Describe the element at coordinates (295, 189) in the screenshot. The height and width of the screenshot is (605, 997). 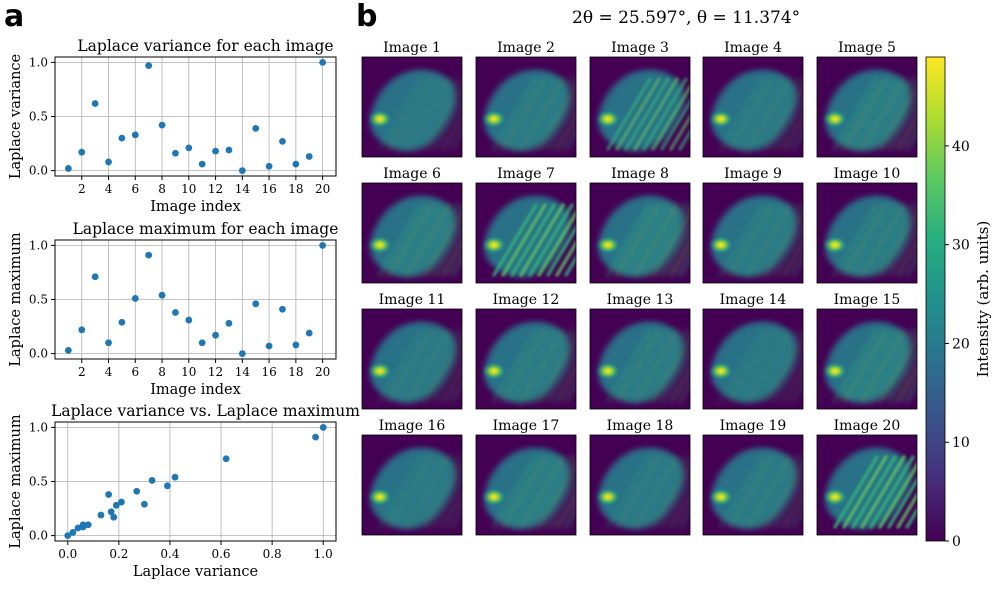
I see `x-tick-label: 18` at that location.